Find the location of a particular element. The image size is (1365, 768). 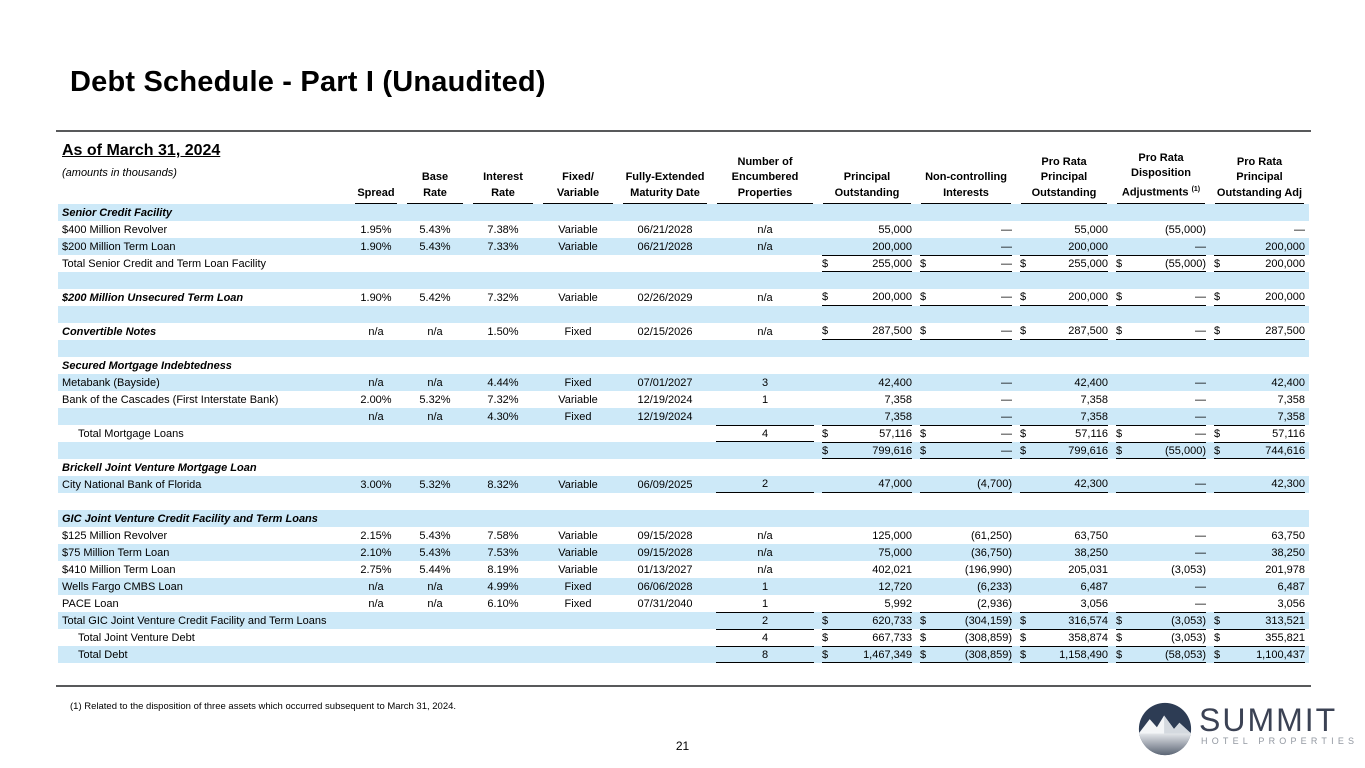

cell-principal-outstanding: $1,467,349 is located at coordinates (867, 654).